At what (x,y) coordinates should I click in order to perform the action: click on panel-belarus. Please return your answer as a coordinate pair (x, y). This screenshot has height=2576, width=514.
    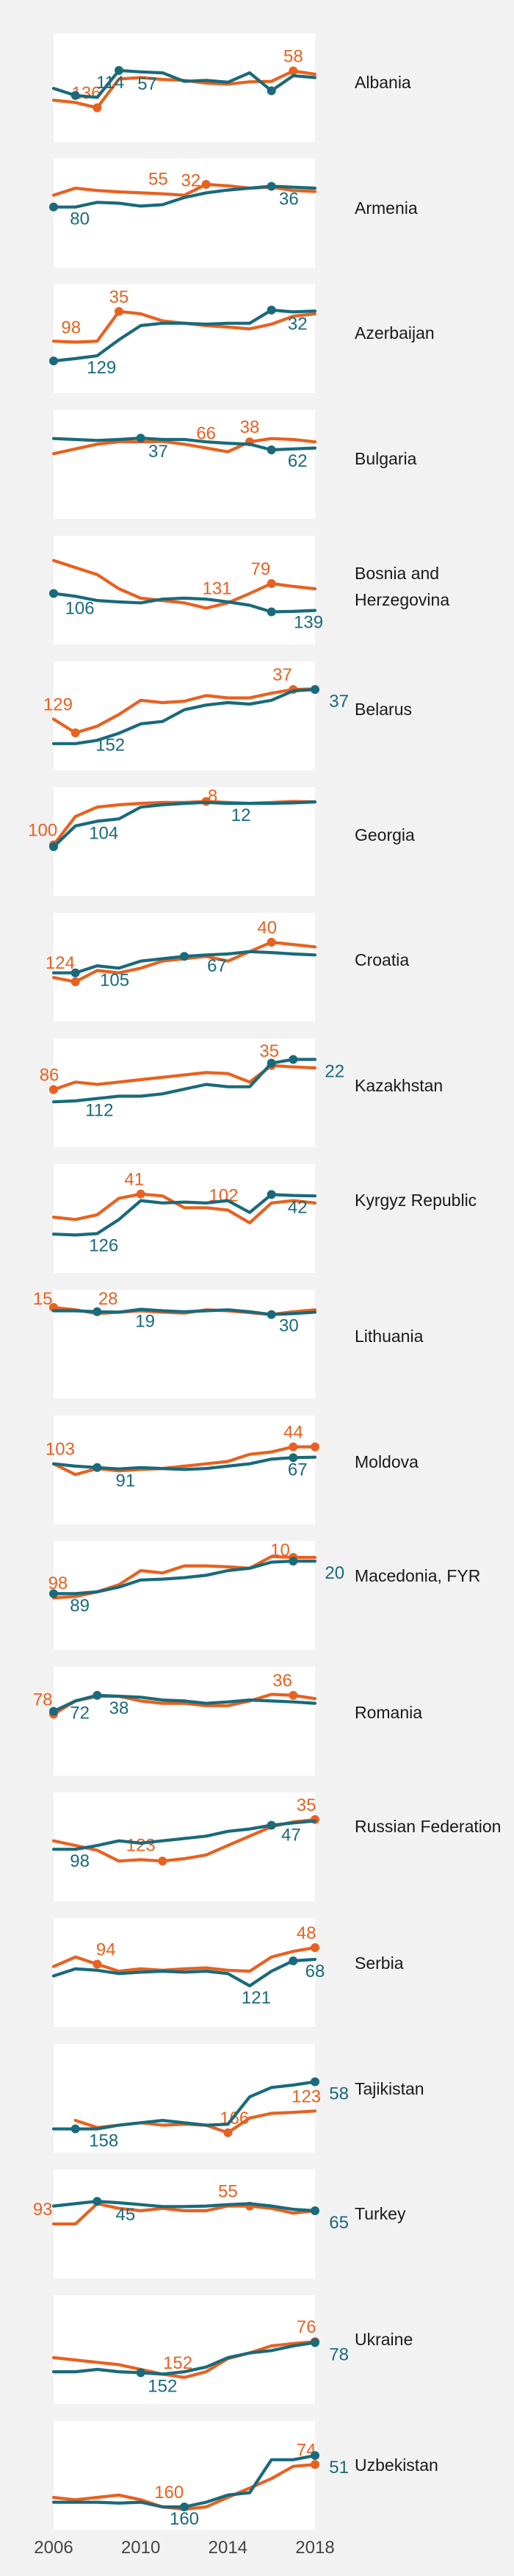
    Looking at the image, I should click on (185, 715).